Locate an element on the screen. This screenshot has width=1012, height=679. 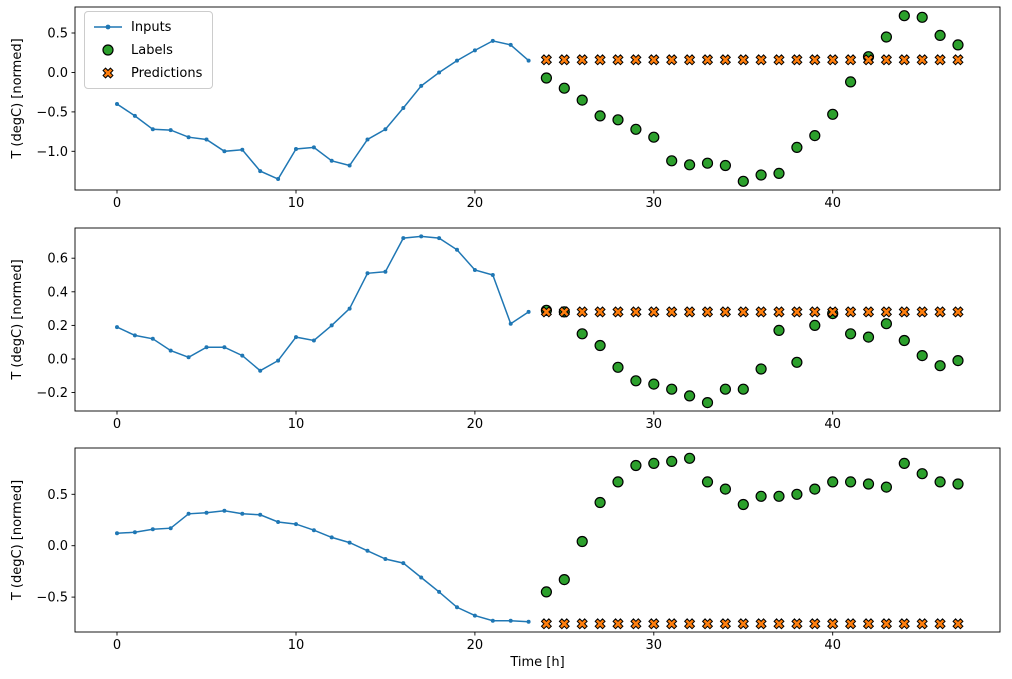
legend: Inputs Labels Predictions is located at coordinates (149, 50).